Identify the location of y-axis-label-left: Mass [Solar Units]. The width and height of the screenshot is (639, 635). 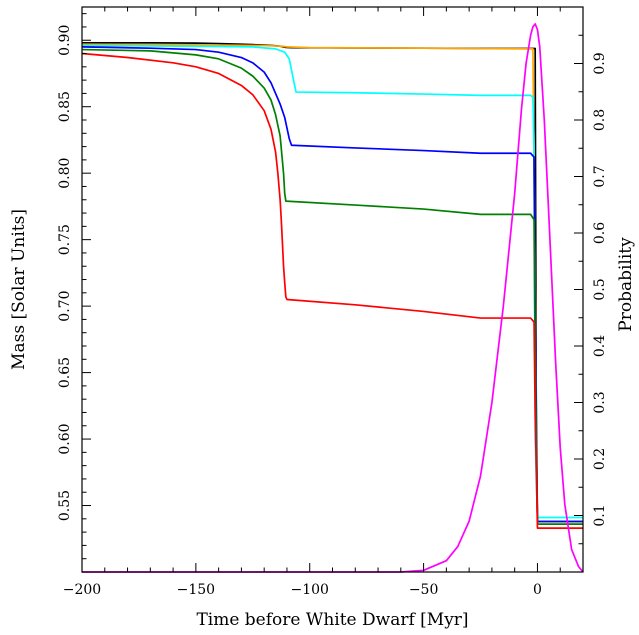
(19, 289).